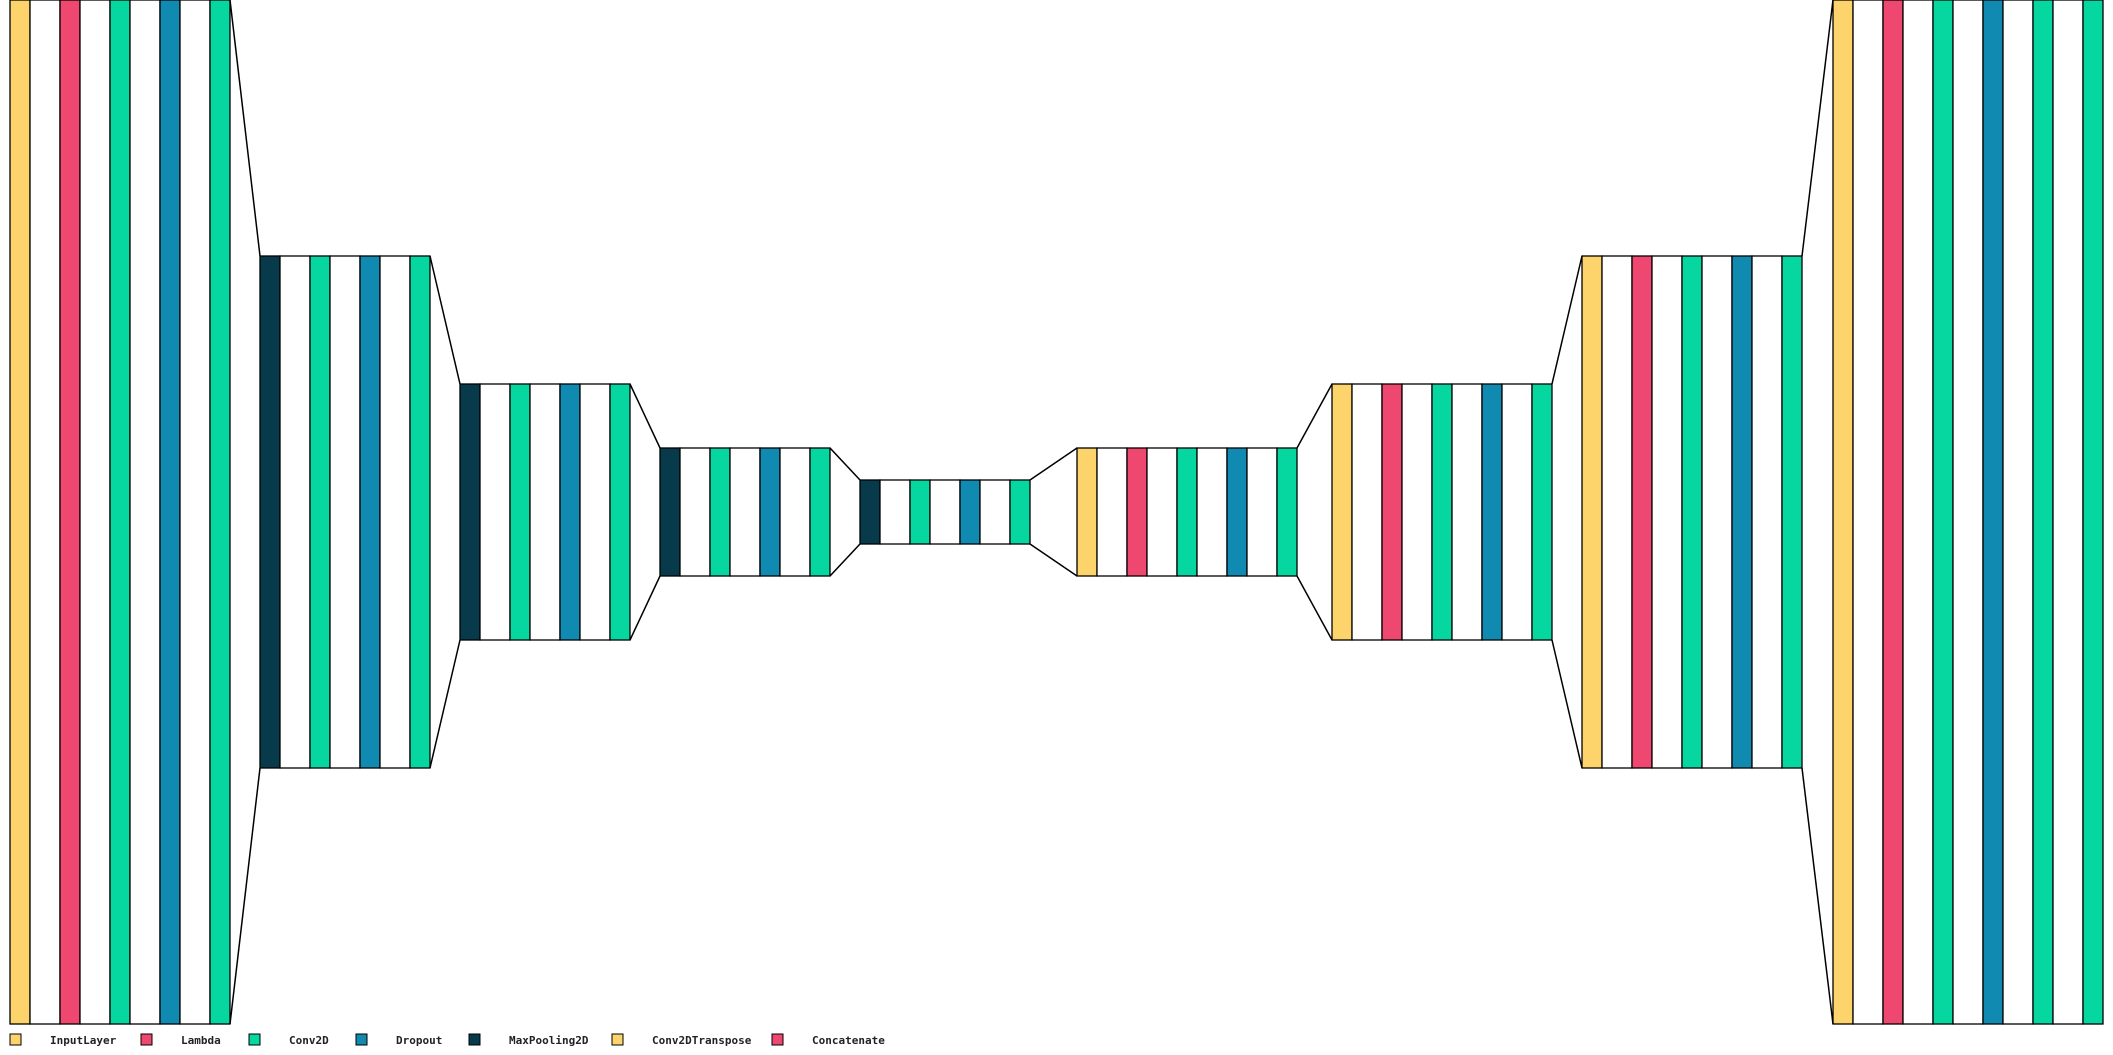 The image size is (2113, 1055). I want to click on legend-item: Lambda, so click(180, 1040).